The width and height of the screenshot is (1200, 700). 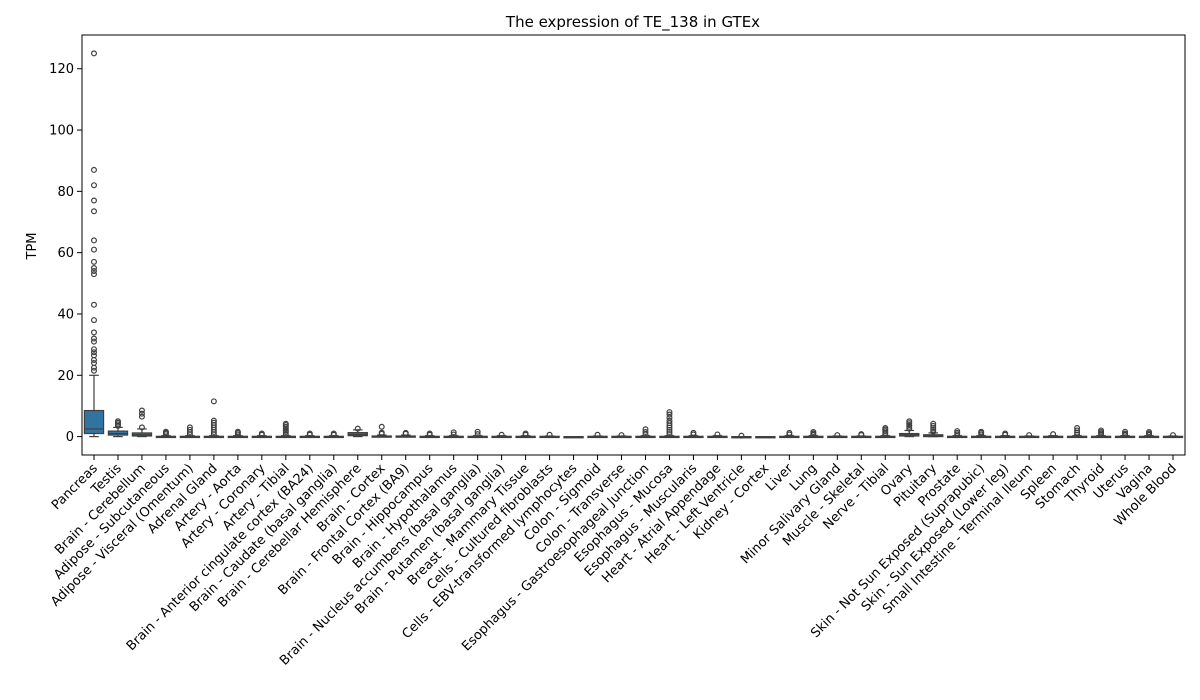 I want to click on chart-title: The expression of TE_138 in GTEx, so click(x=632, y=22).